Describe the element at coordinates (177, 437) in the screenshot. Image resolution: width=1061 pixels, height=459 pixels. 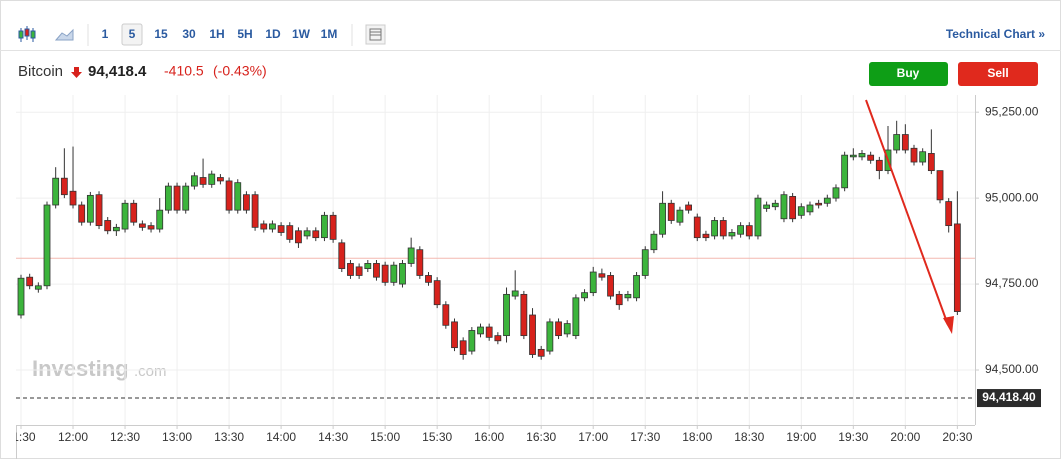
I see `x-tick-label: 13:00` at that location.